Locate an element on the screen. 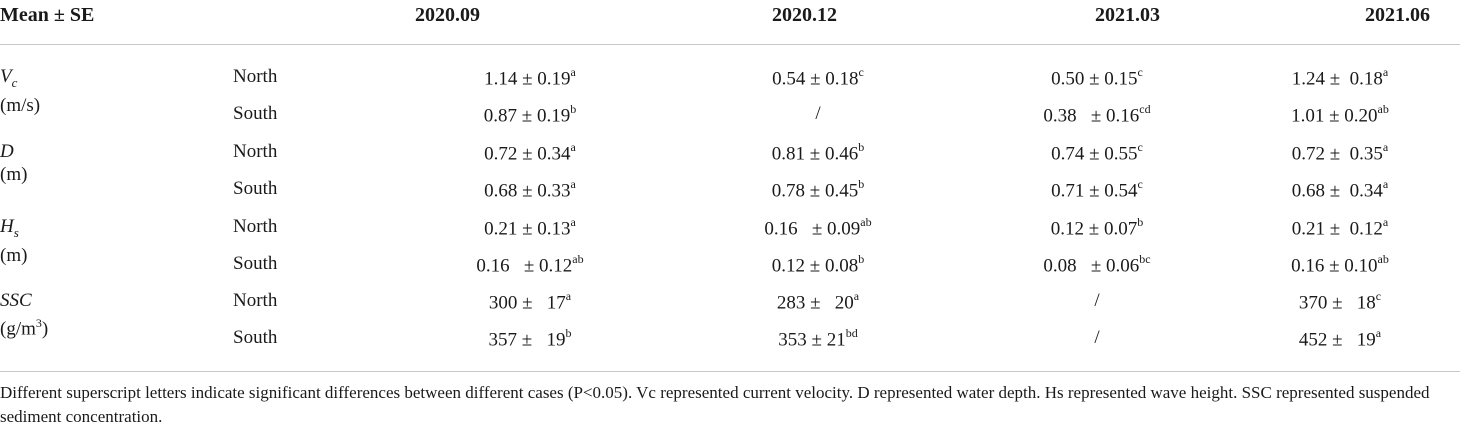  table-cell: 0.38 ± 0.16cd is located at coordinates (1097, 114).